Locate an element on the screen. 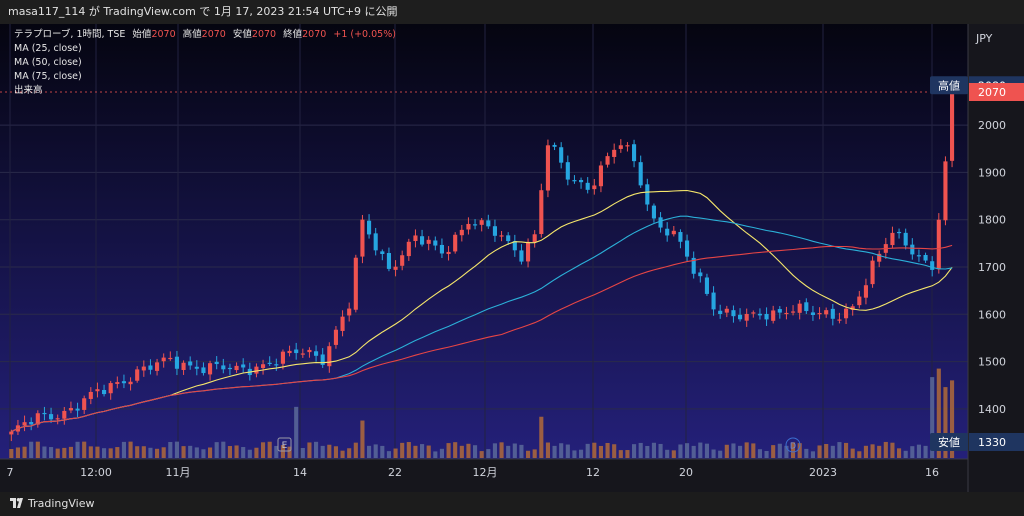  ma25-legend: MA (25, close) is located at coordinates (48, 48).